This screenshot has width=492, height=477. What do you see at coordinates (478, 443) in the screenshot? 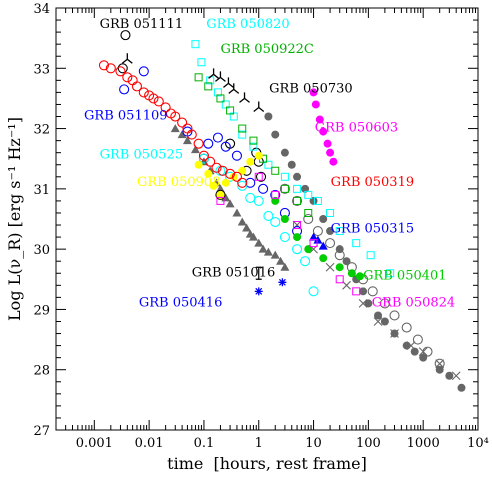
I see `x-tick-label: 10⁴` at bounding box center [478, 443].